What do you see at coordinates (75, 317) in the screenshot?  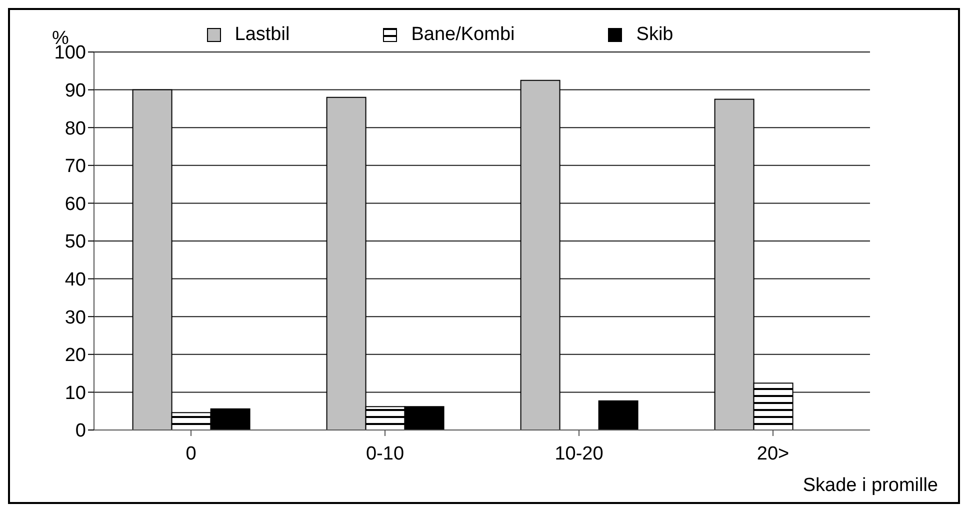 I see `y-tick-label: 30` at bounding box center [75, 317].